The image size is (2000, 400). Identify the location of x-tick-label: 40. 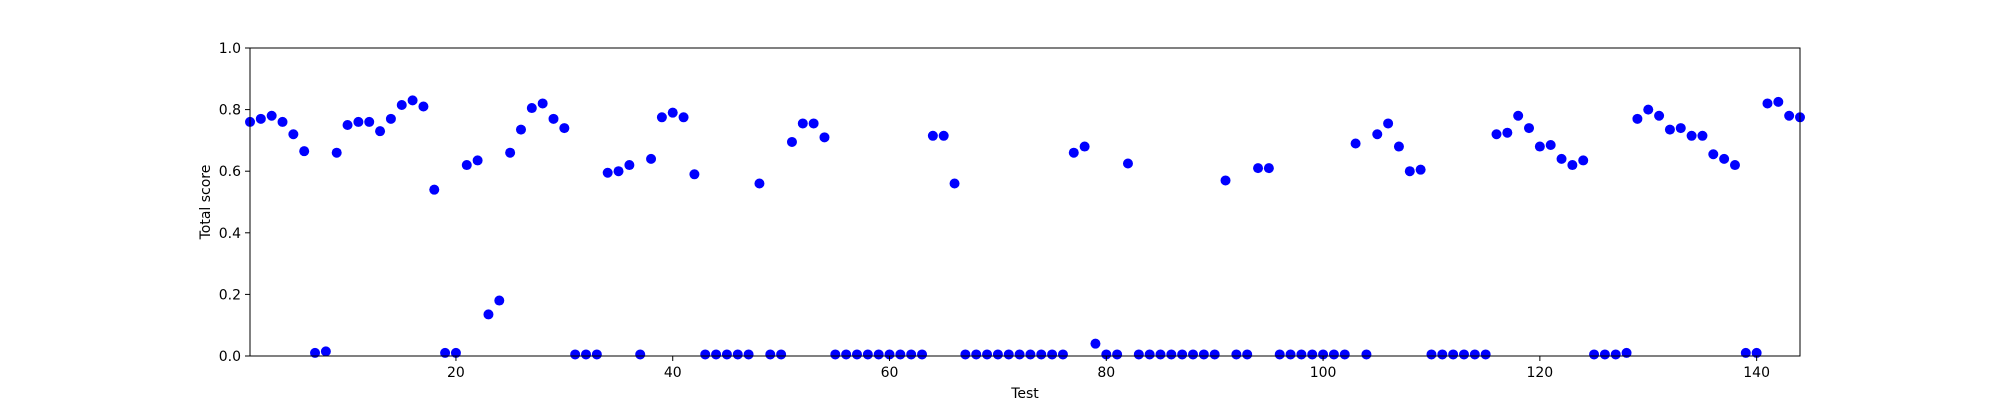
(673, 373).